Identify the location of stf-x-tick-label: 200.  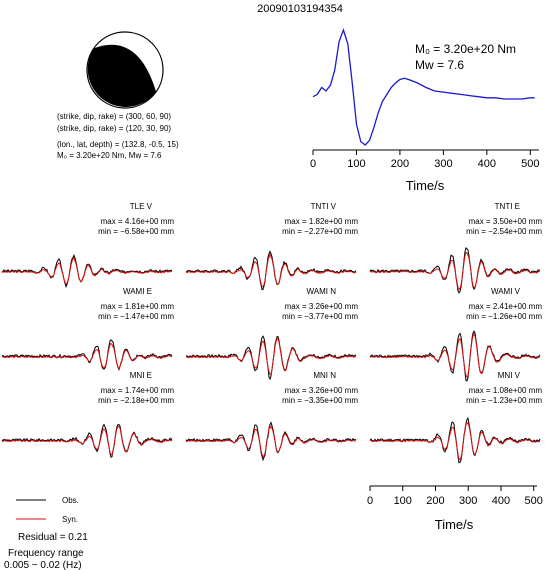
(400, 164).